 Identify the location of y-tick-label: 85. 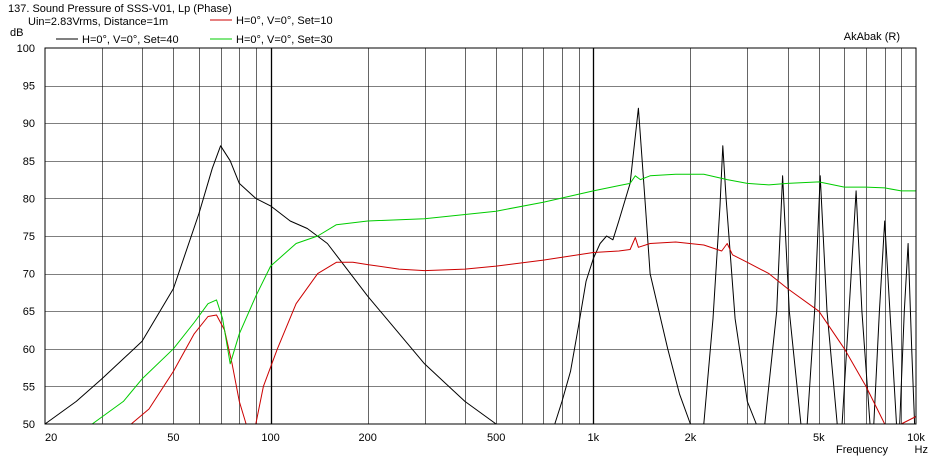
(29, 162).